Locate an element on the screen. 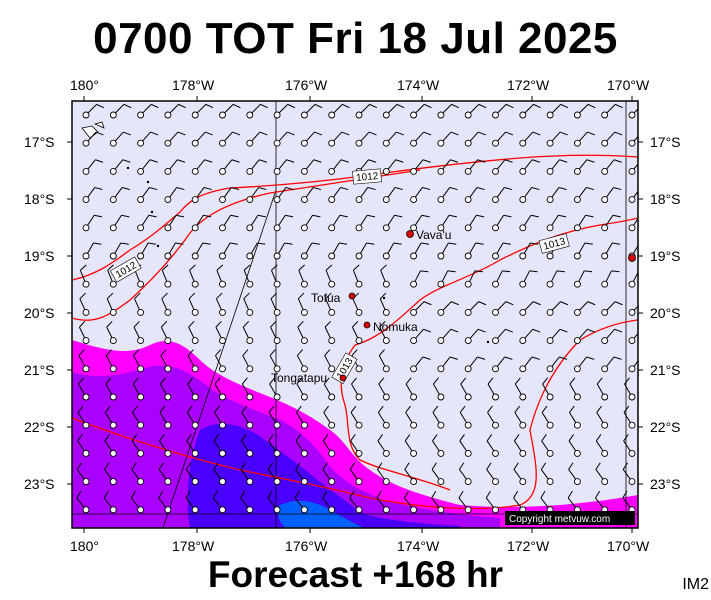  place-vavau: Vava'u is located at coordinates (428, 235).